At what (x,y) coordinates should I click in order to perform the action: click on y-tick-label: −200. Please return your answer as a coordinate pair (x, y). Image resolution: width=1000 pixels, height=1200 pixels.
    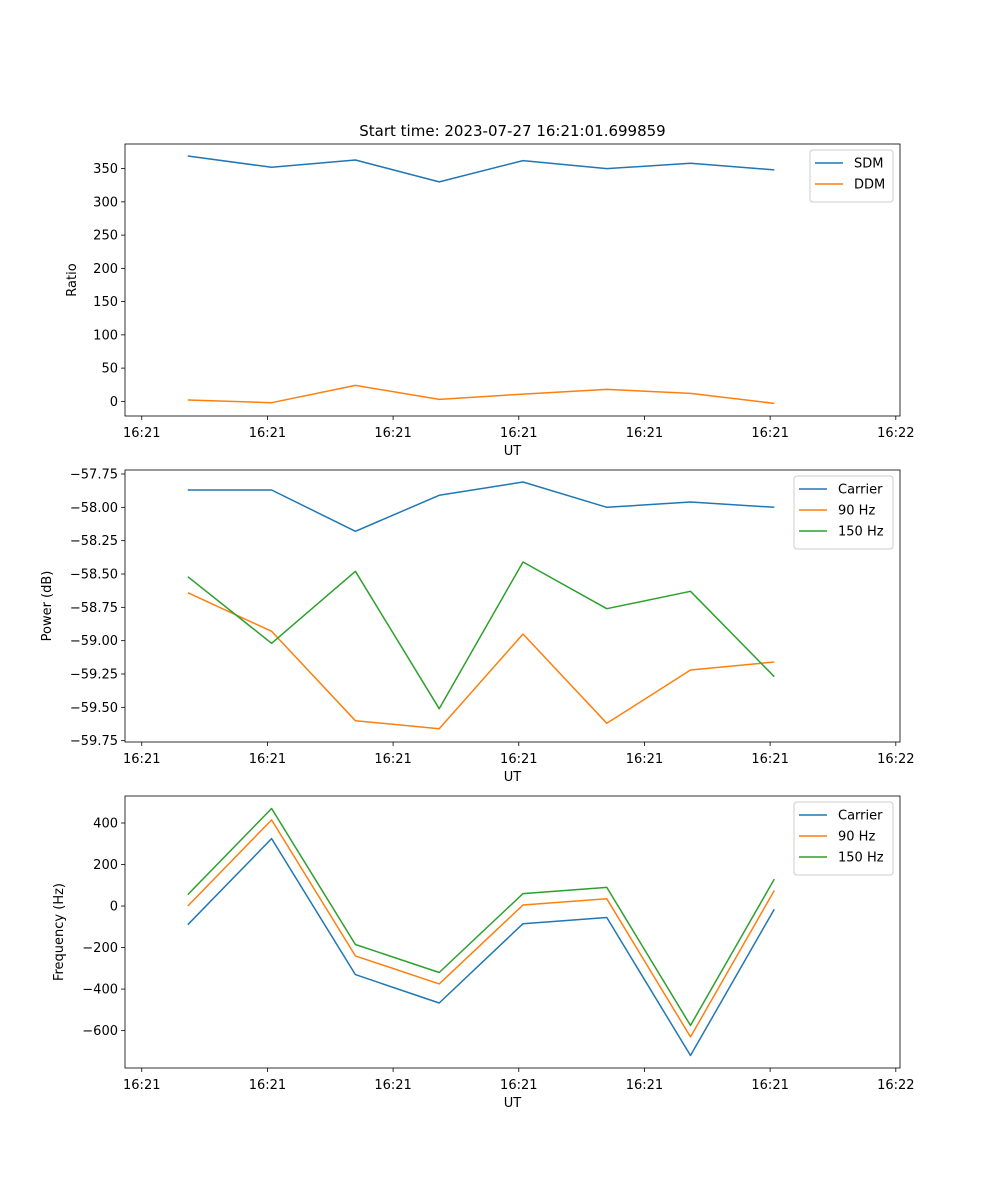
    Looking at the image, I should click on (100, 948).